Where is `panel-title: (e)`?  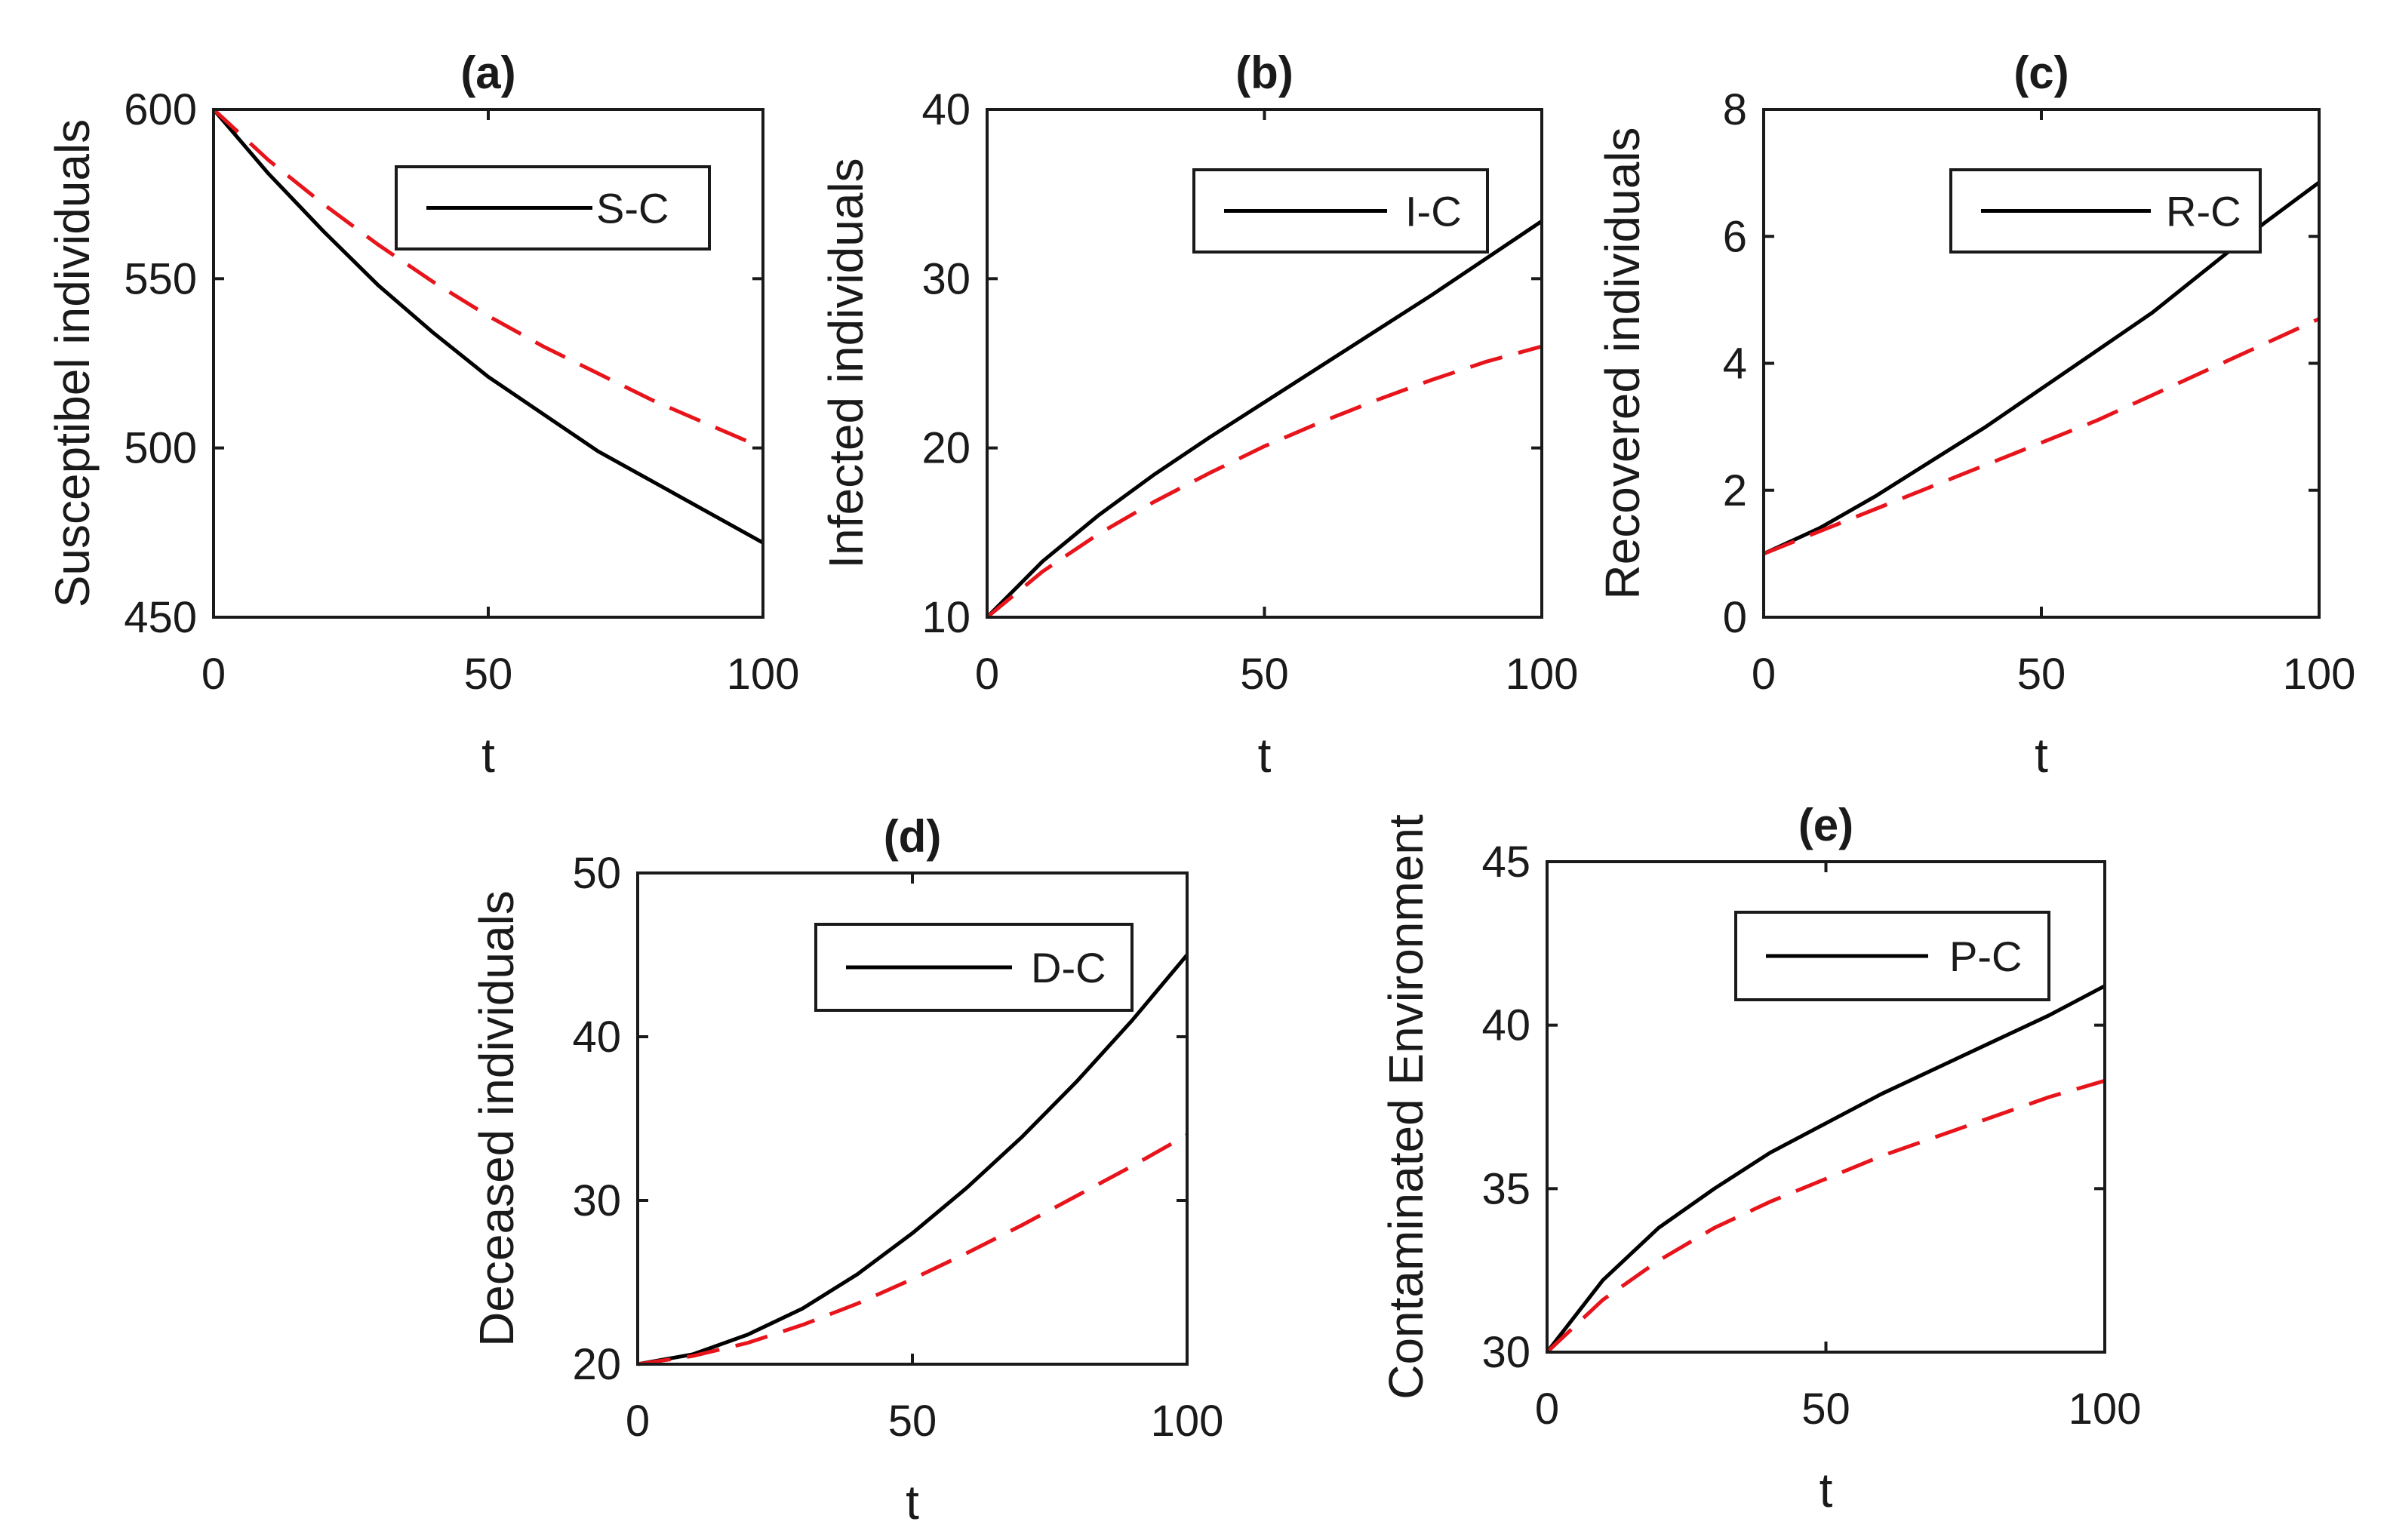
panel-title: (e) is located at coordinates (1826, 825).